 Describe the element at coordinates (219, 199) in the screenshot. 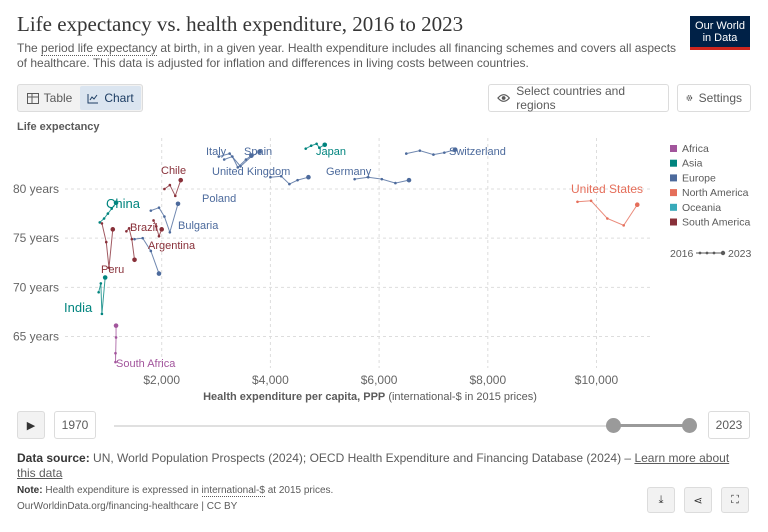

I see `country-label: Poland` at that location.